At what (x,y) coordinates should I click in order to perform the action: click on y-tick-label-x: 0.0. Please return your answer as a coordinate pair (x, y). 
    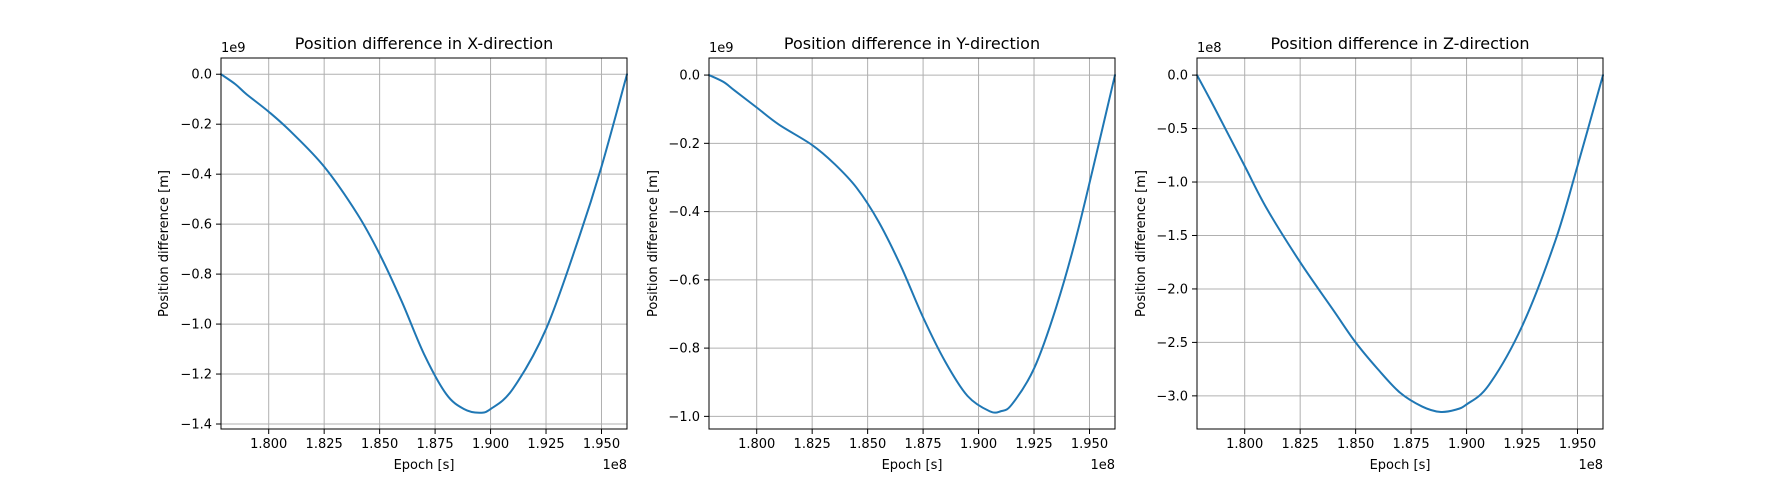
    Looking at the image, I should click on (201, 75).